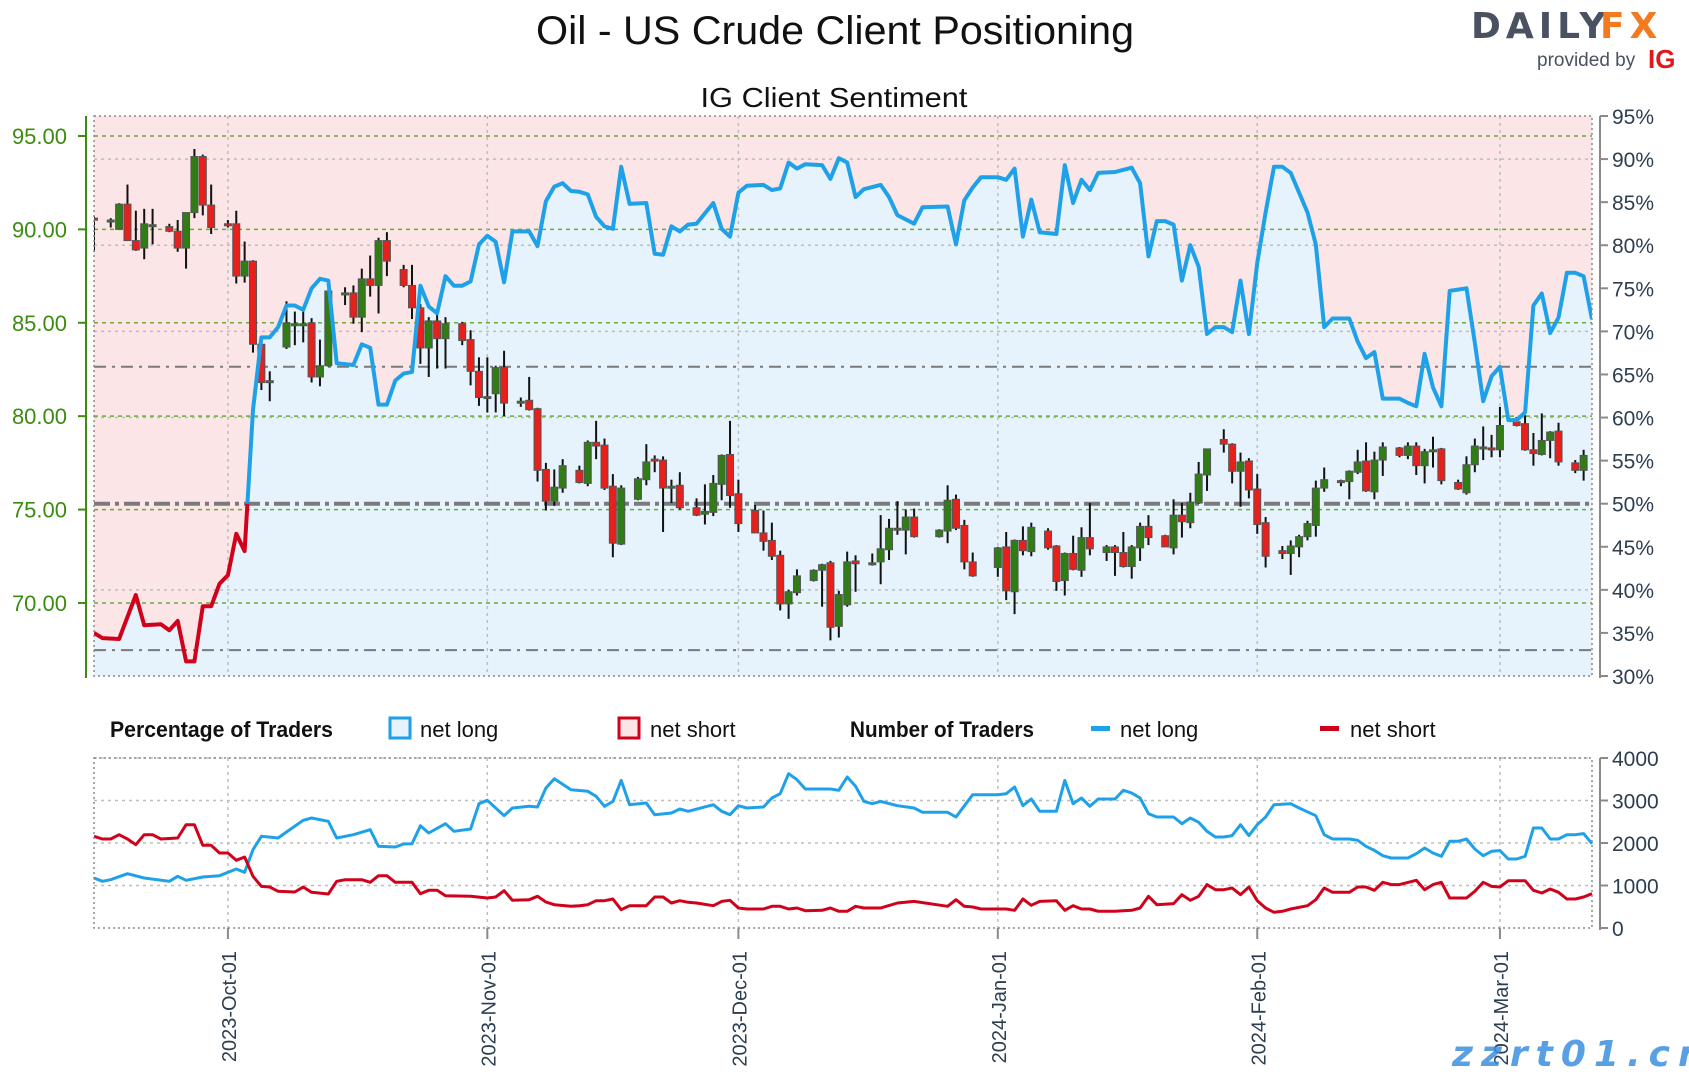 The height and width of the screenshot is (1078, 1689). What do you see at coordinates (39, 323) in the screenshot?
I see `price-tick-label: 85.00` at bounding box center [39, 323].